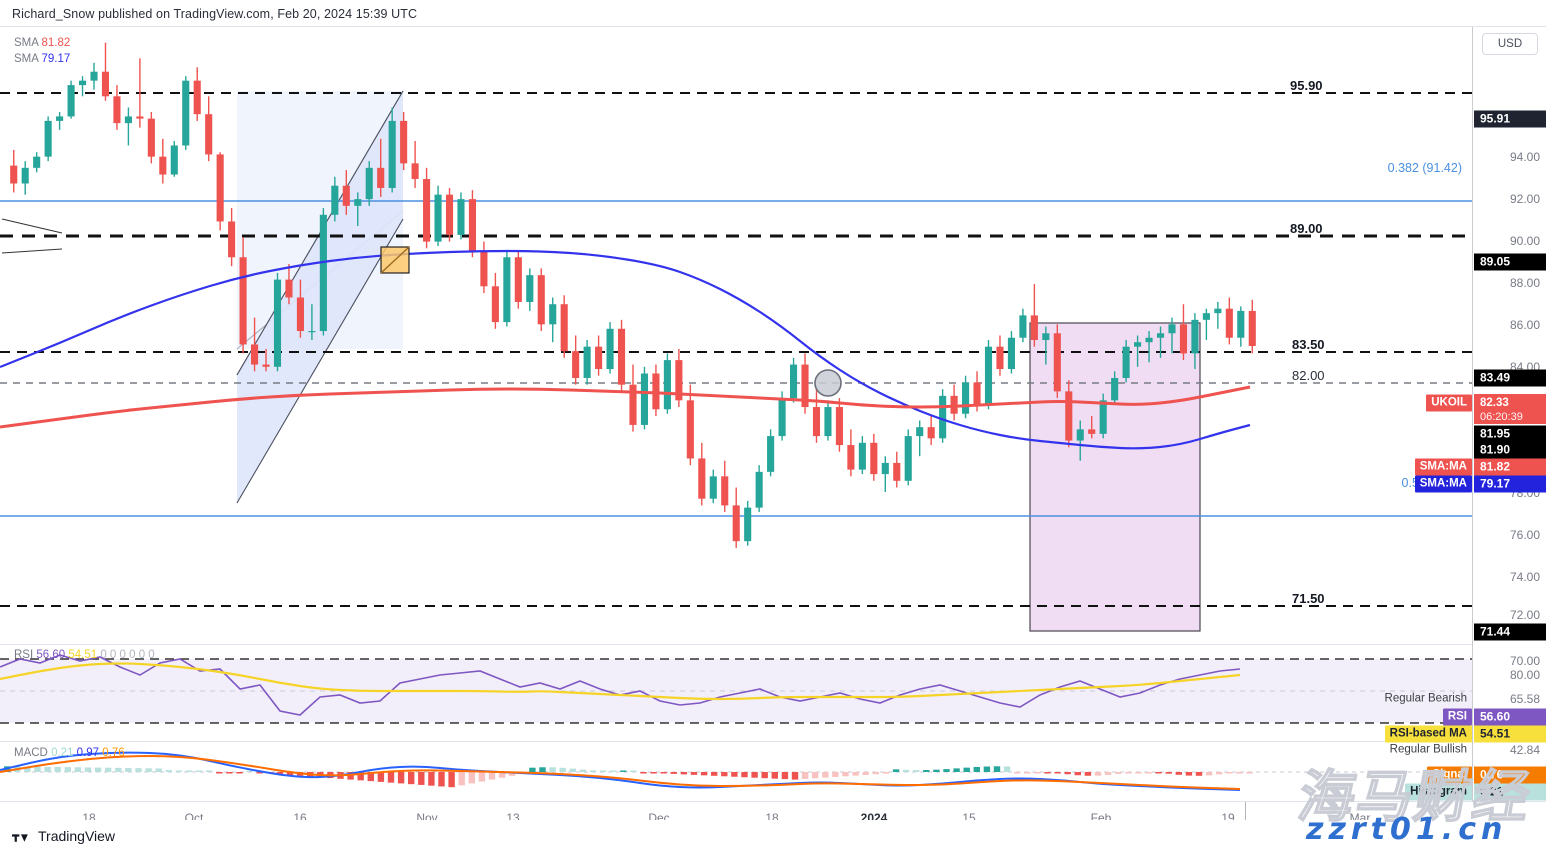  I want to click on price-pill-71-44: 71.44, so click(1510, 632).